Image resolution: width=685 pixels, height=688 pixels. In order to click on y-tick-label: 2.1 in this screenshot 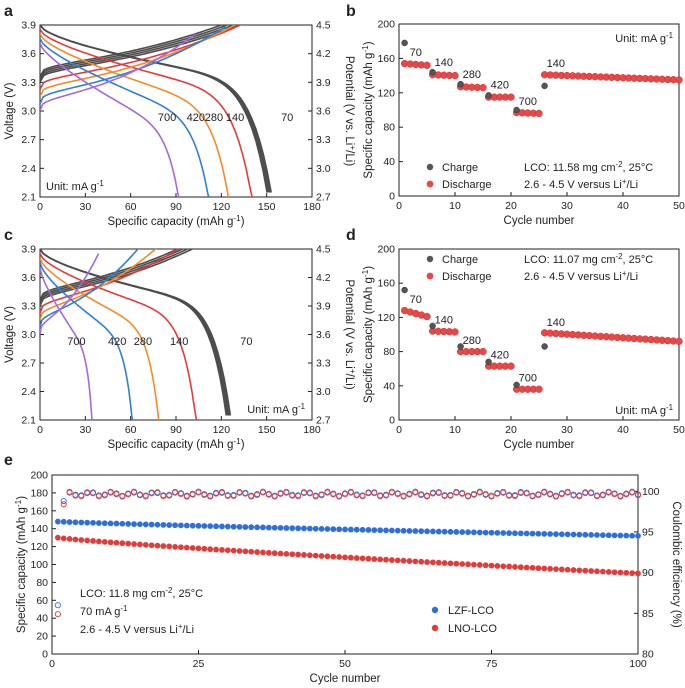, I will do `click(28, 198)`.